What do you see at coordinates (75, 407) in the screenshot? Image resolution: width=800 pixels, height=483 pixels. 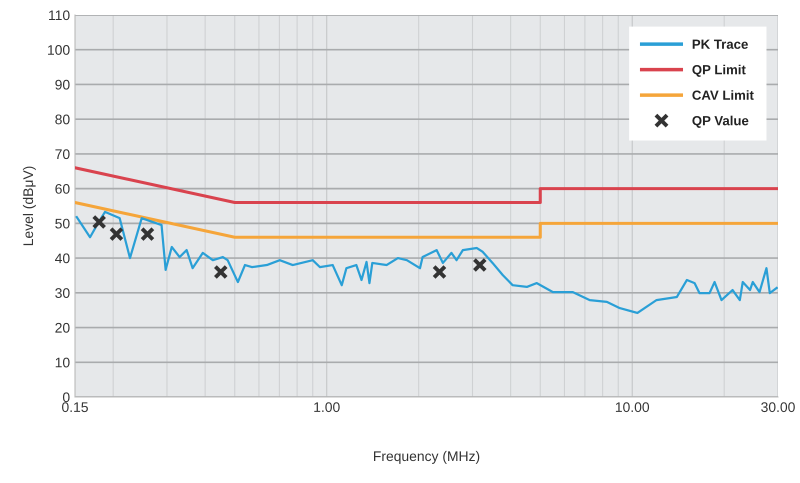 I see `x-tick-label: 0.15` at bounding box center [75, 407].